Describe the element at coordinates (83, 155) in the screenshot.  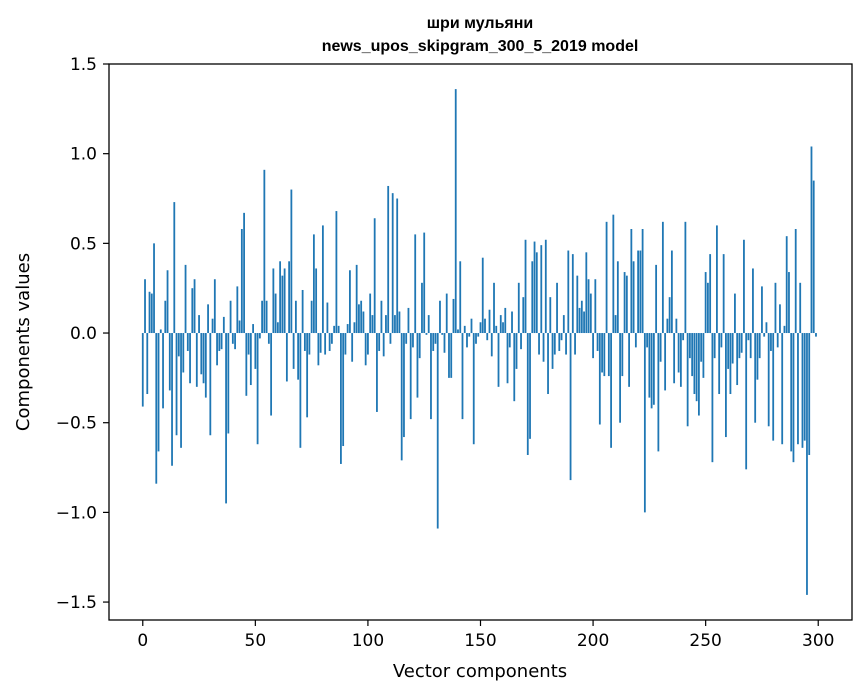
I see `y-tick-label: 1.0` at that location.